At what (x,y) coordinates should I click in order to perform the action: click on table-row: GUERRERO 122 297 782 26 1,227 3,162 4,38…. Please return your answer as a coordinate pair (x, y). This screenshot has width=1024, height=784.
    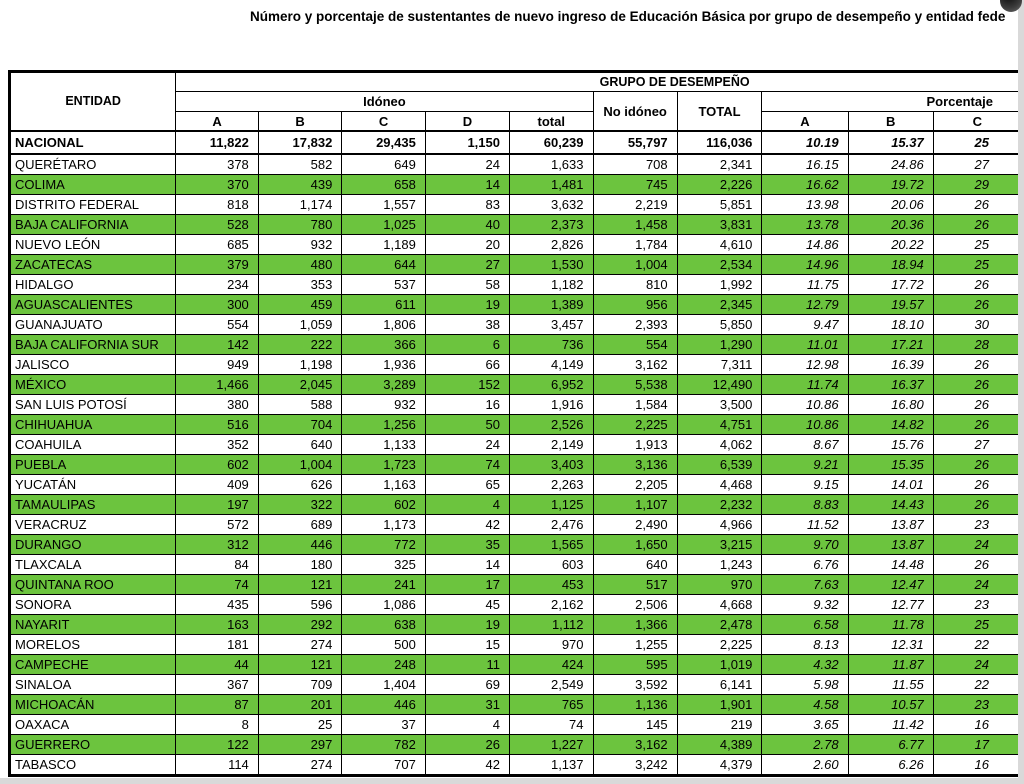
    Looking at the image, I should click on (516, 744).